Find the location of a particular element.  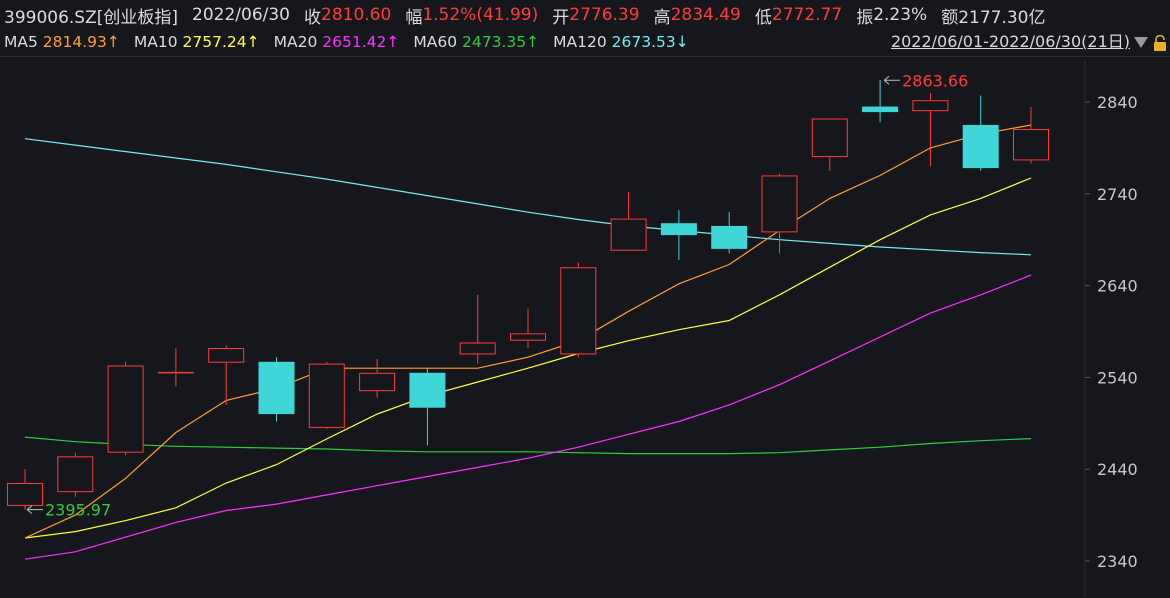

open-label: 开 is located at coordinates (561, 17).